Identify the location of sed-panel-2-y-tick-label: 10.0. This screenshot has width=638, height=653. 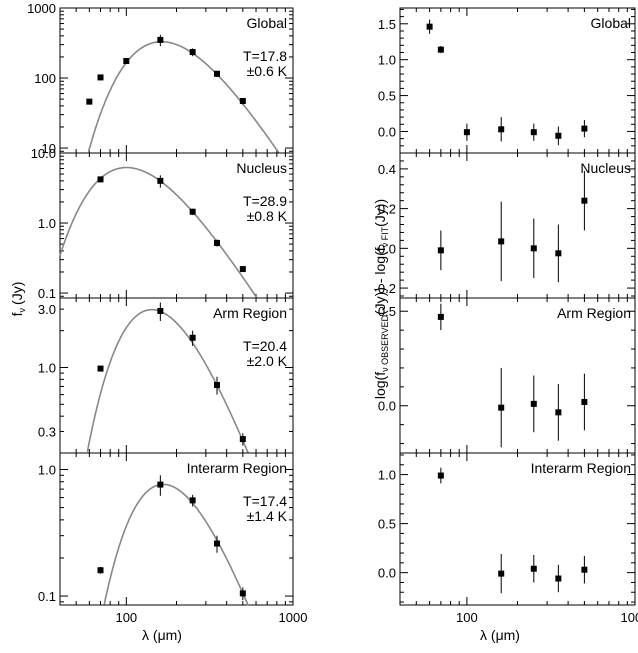
(43, 153).